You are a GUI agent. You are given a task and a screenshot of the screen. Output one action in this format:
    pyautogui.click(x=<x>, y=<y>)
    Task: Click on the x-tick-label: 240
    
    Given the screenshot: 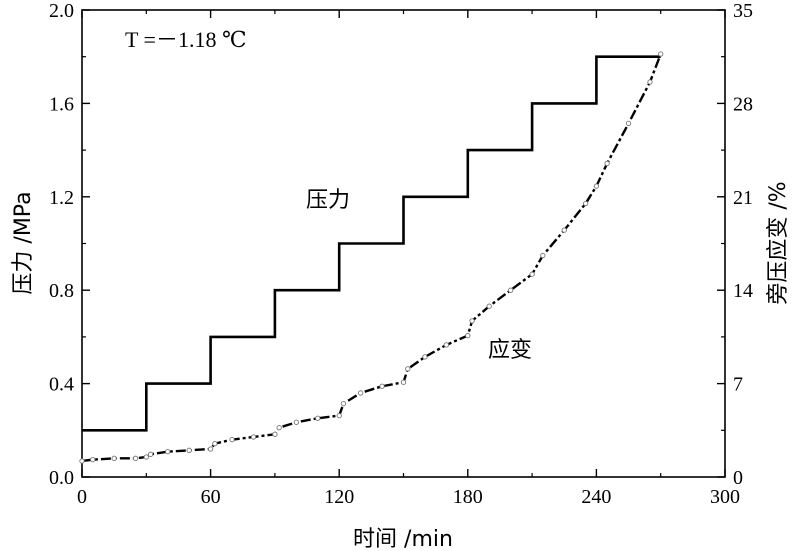 What is the action you would take?
    pyautogui.click(x=596, y=497)
    